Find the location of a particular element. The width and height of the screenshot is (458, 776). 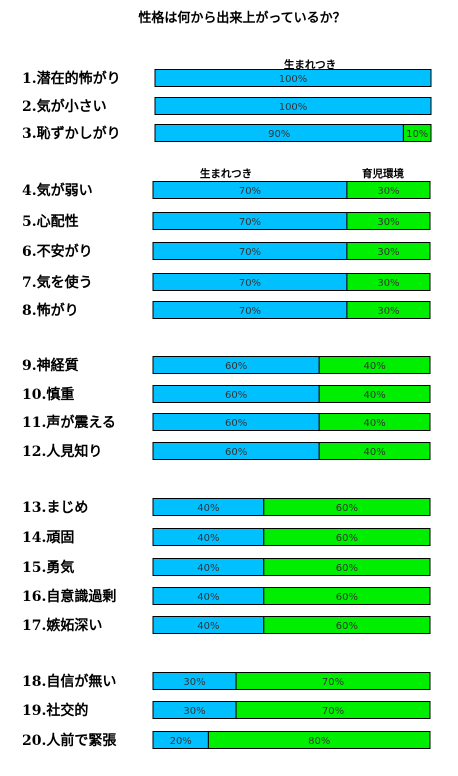

legend-header-innate: 生まれつき is located at coordinates (226, 173).